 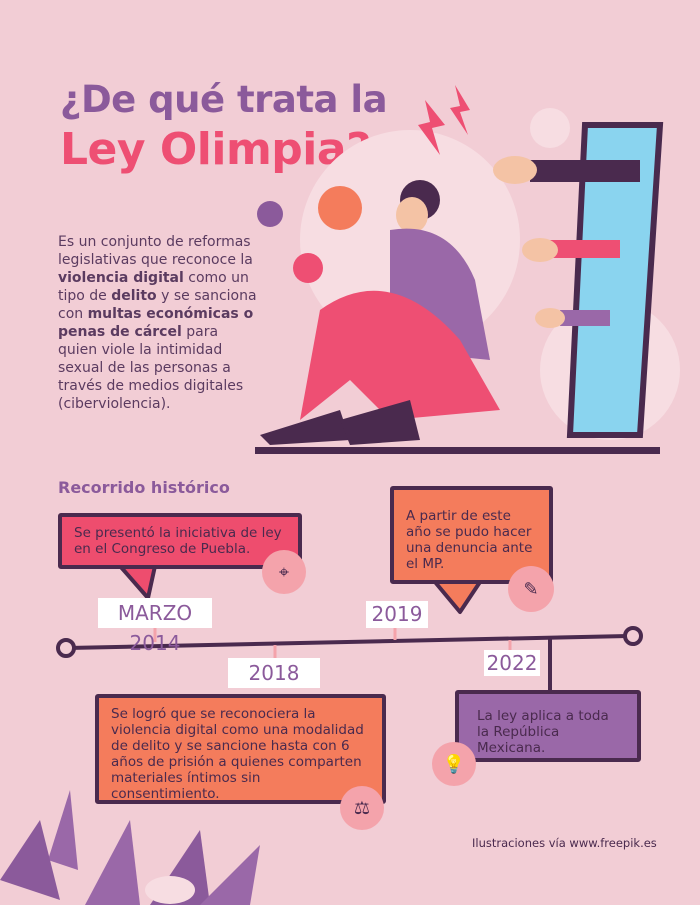 What do you see at coordinates (224, 99) in the screenshot?
I see `title-line-1: ¿De qué trata la` at bounding box center [224, 99].